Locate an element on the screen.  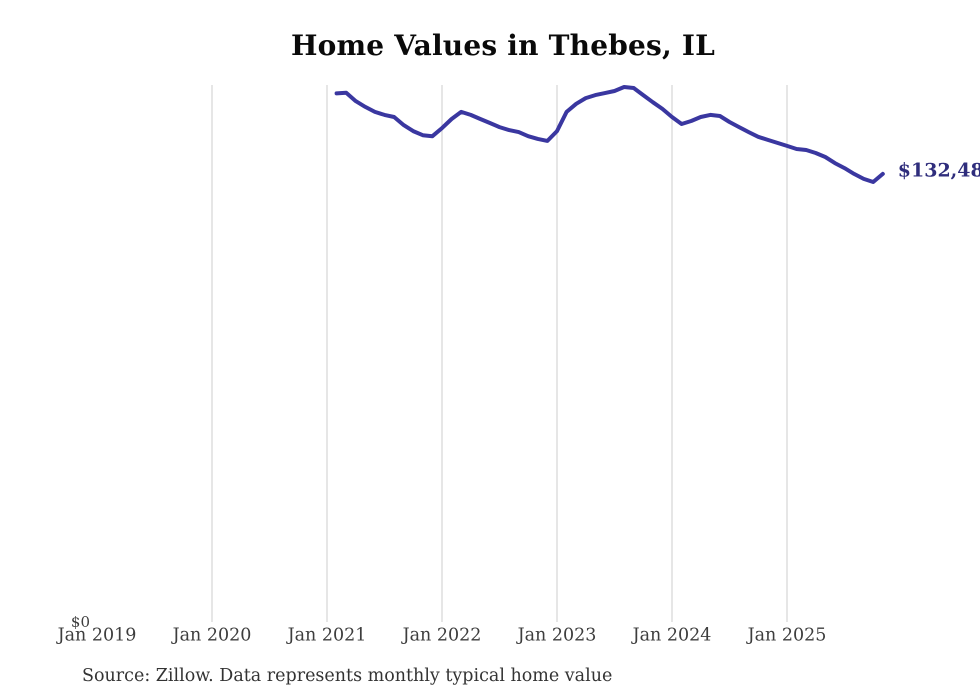
x-tick-label: Jan 2022 is located at coordinates (441, 636).